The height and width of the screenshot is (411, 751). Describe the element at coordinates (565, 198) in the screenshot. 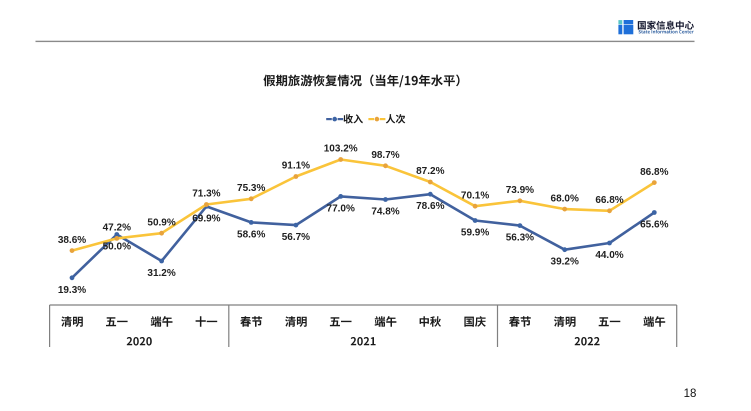

I see `svg-text: 68.0%` at that location.